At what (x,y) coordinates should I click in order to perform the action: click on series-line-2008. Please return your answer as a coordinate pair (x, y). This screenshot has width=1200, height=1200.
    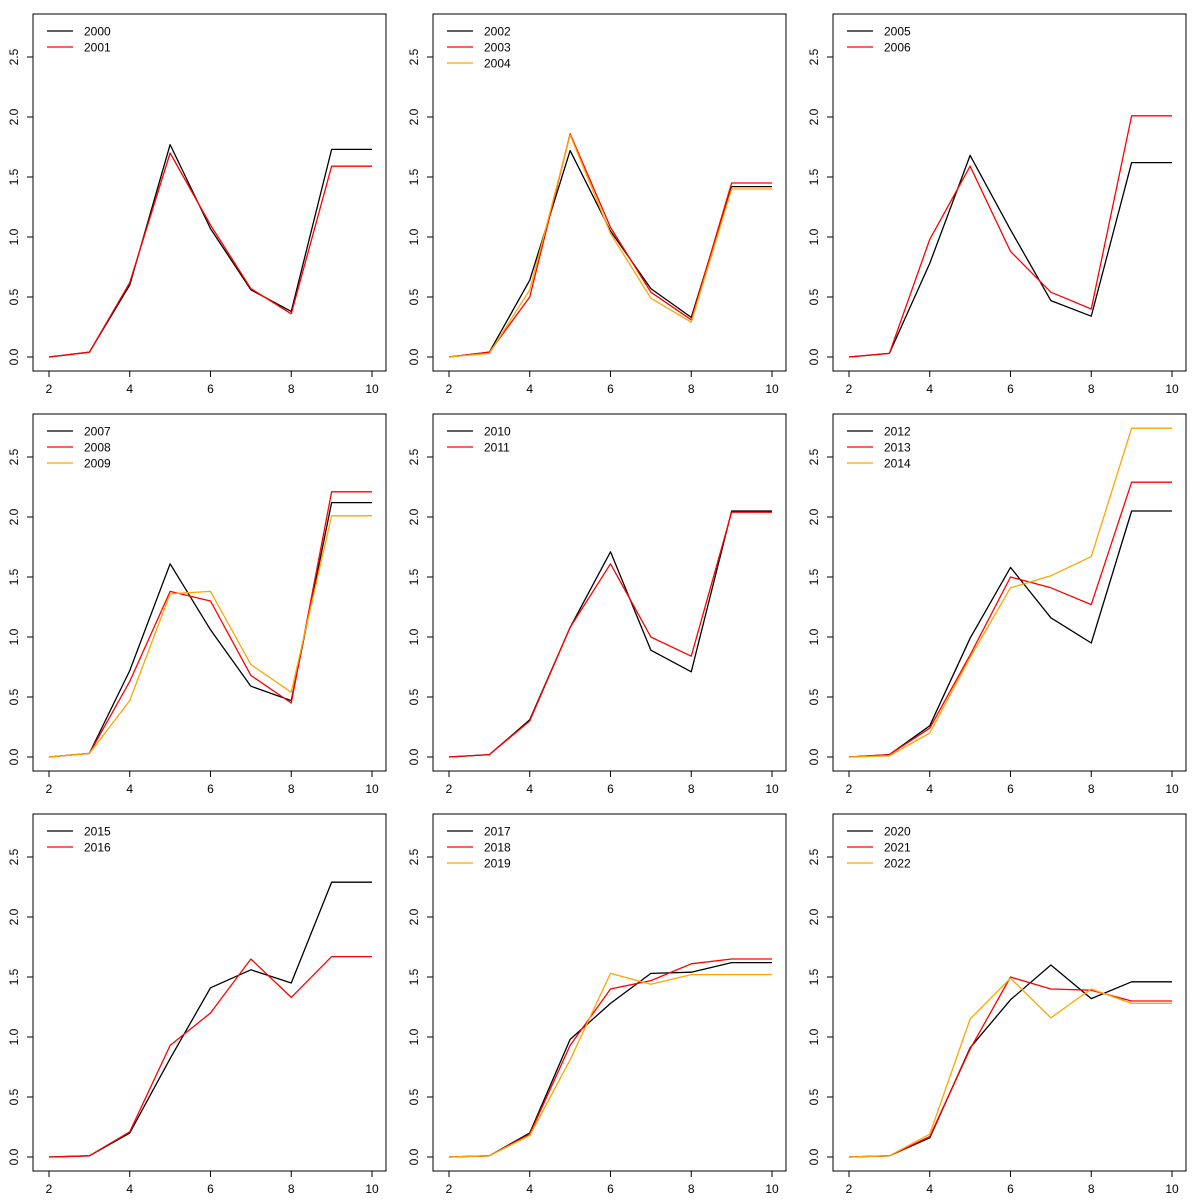
    Looking at the image, I should click on (210, 624).